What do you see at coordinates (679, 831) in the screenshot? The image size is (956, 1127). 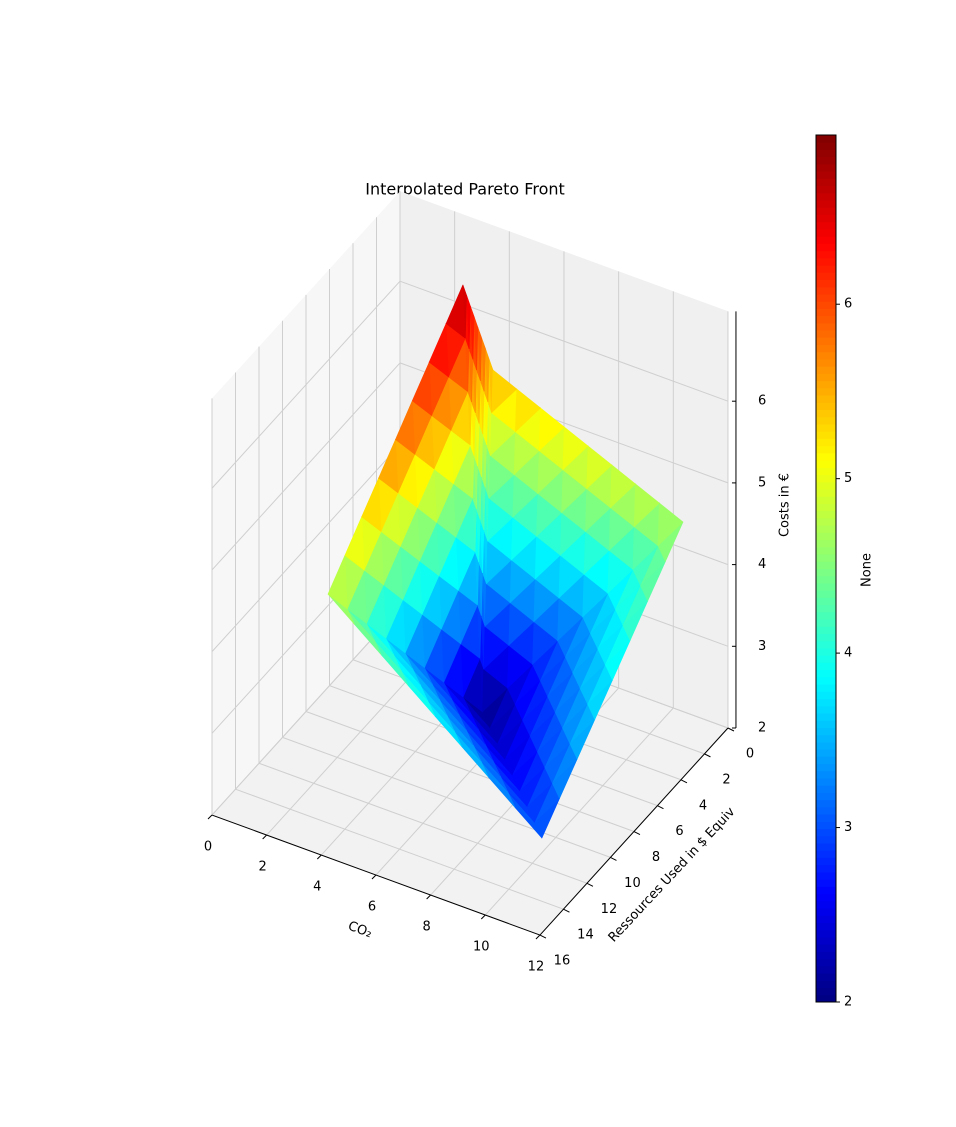 I see `y-tick-label: 6` at bounding box center [679, 831].